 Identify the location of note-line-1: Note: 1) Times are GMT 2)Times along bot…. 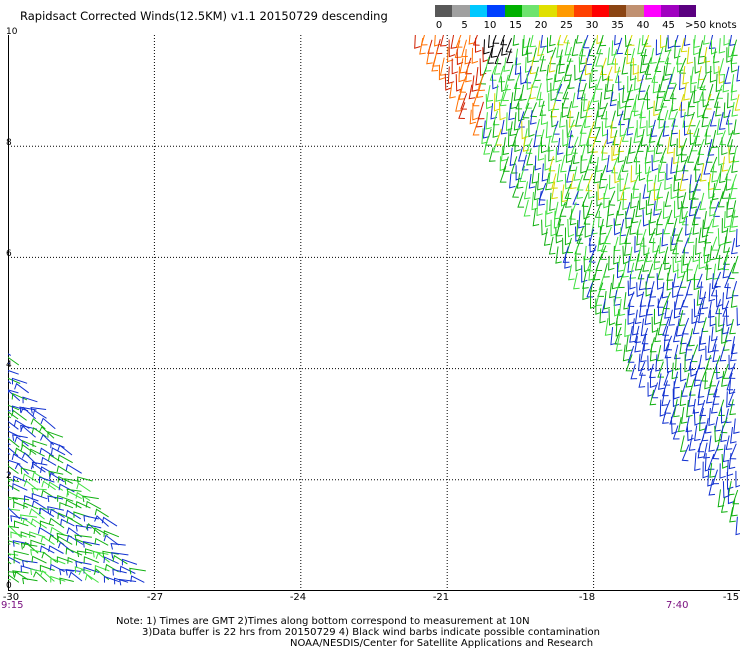
(323, 621).